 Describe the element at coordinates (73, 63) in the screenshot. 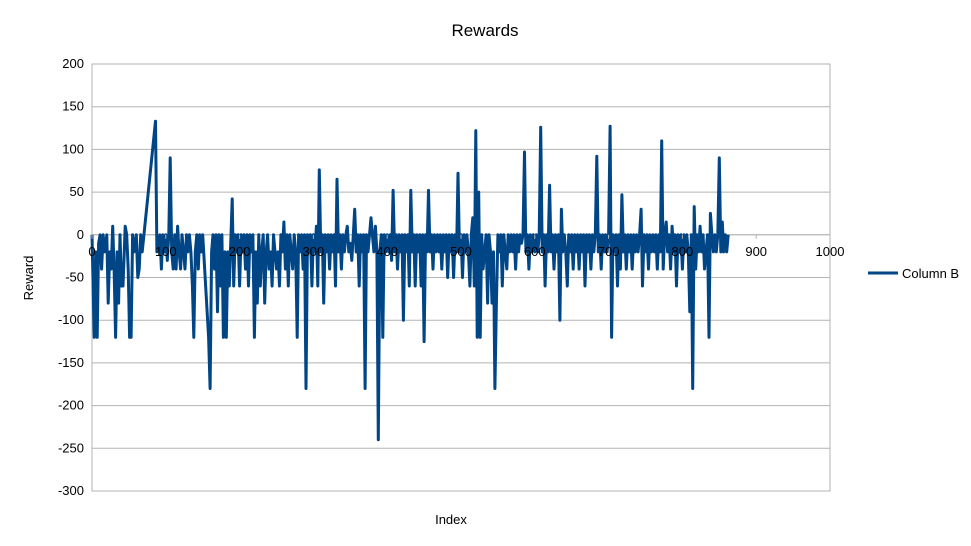

I see `y-tick-label: 200` at that location.